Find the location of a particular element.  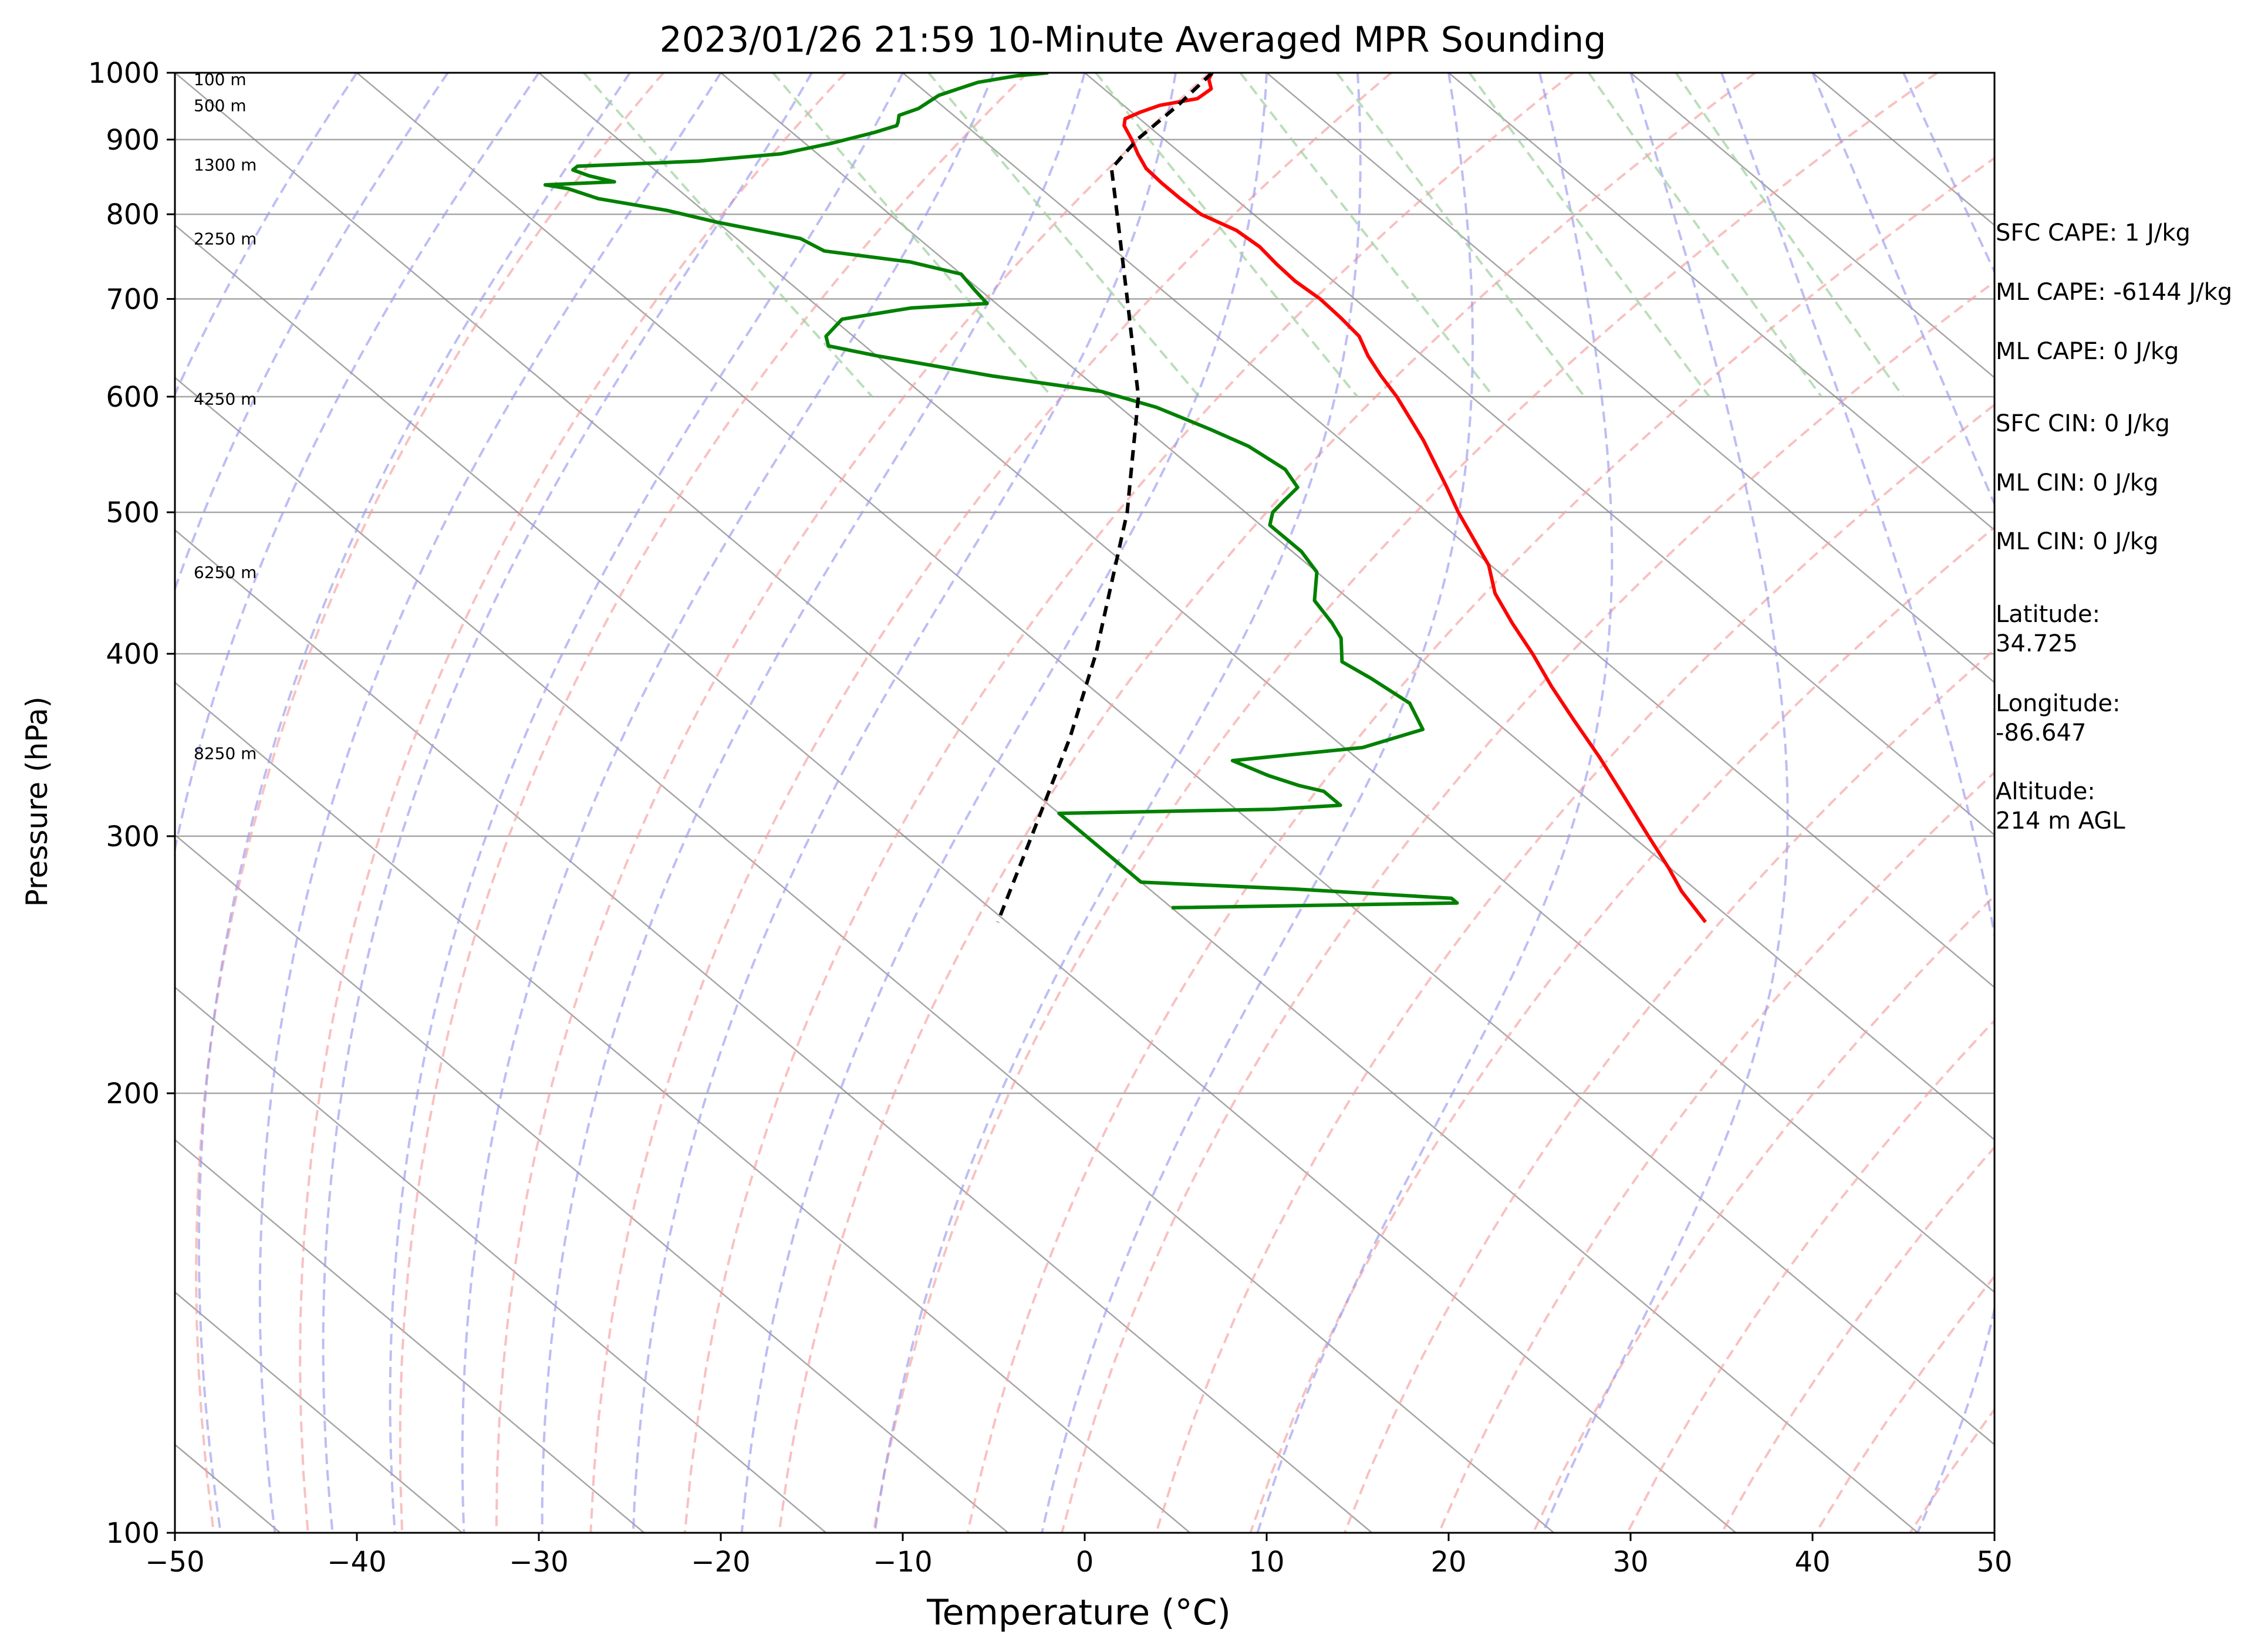

x-tick-label: −40 is located at coordinates (356, 1562).